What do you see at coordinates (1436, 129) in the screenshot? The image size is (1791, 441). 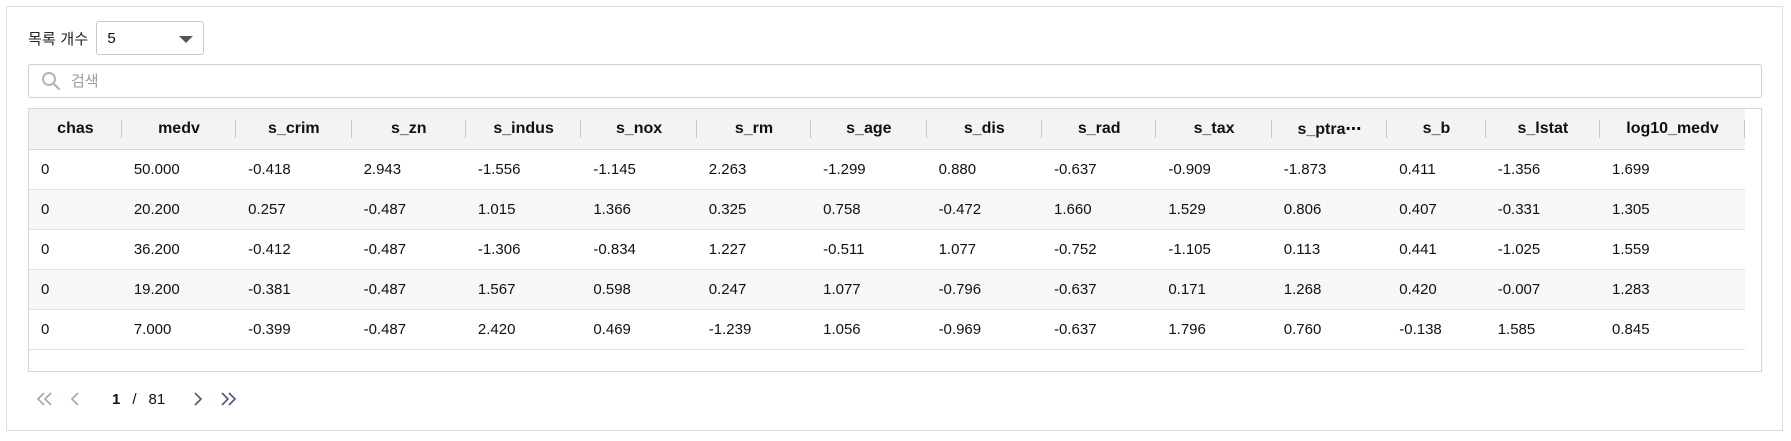 I see `column-header: s_b` at bounding box center [1436, 129].